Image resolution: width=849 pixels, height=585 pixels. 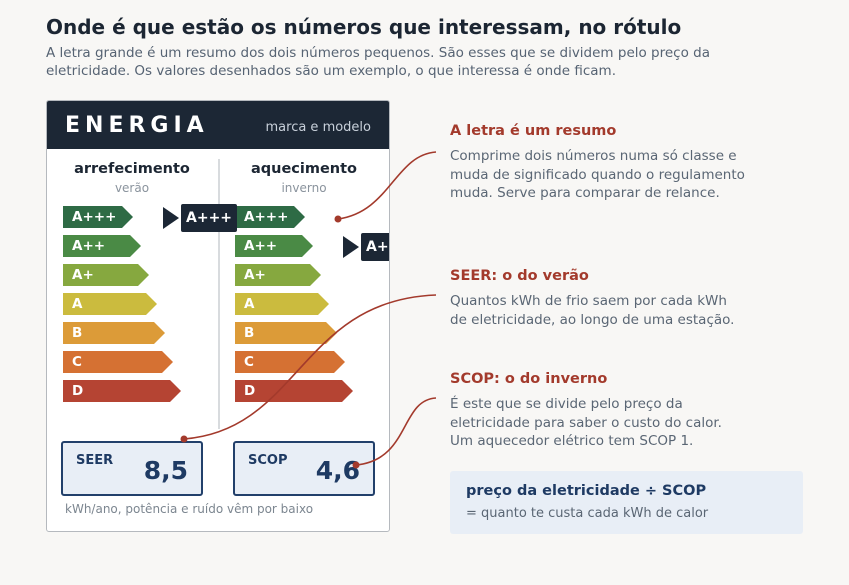 I want to click on label-model: marca e modelo, so click(x=318, y=127).